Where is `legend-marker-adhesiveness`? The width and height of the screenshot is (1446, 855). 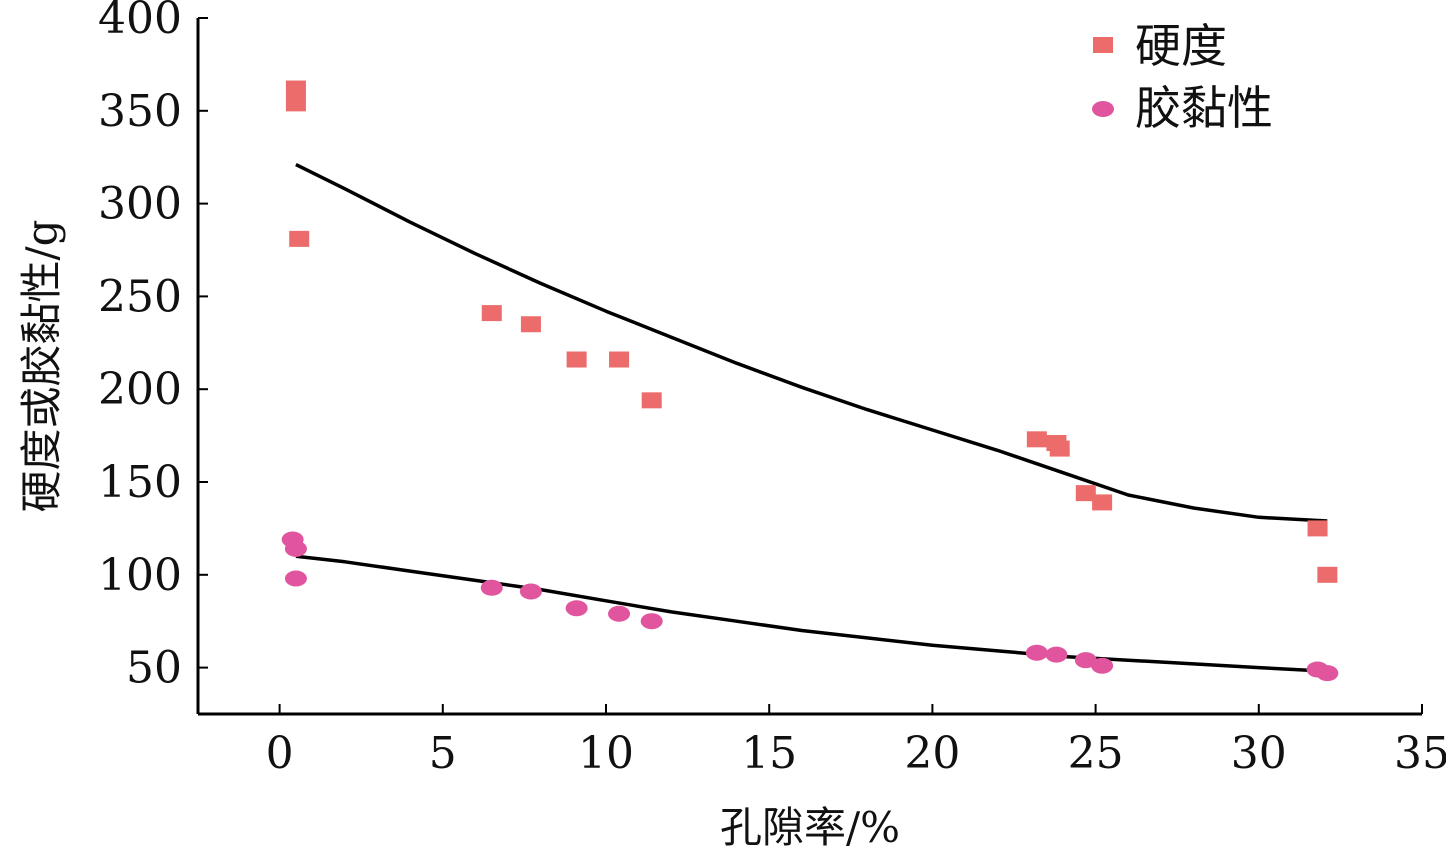
legend-marker-adhesiveness is located at coordinates (1103, 109).